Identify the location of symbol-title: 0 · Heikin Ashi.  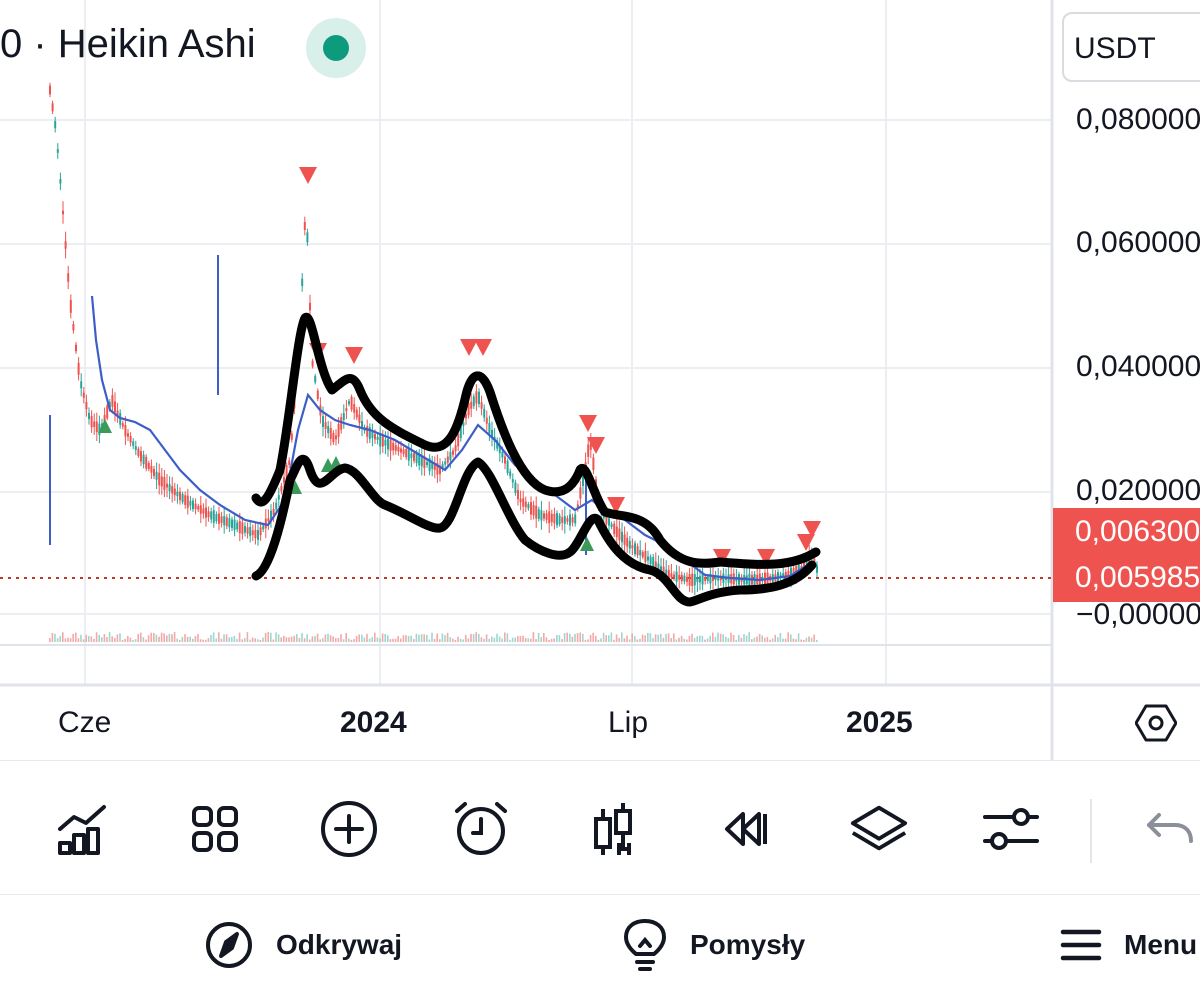
(128, 44).